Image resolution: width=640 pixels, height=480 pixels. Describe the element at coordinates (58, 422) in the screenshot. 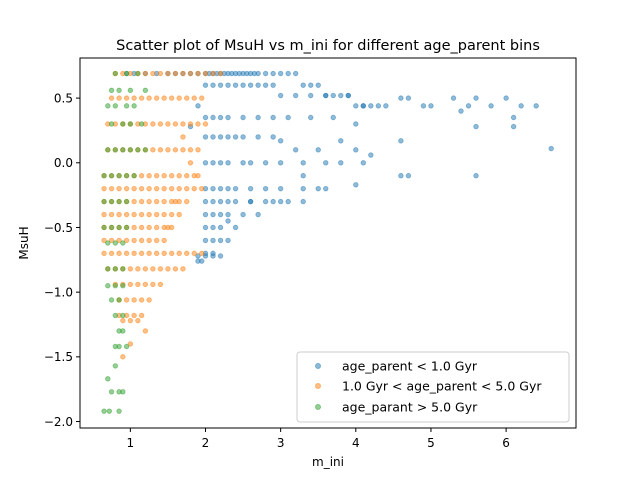

I see `y-tick-label-0: −2.0` at that location.